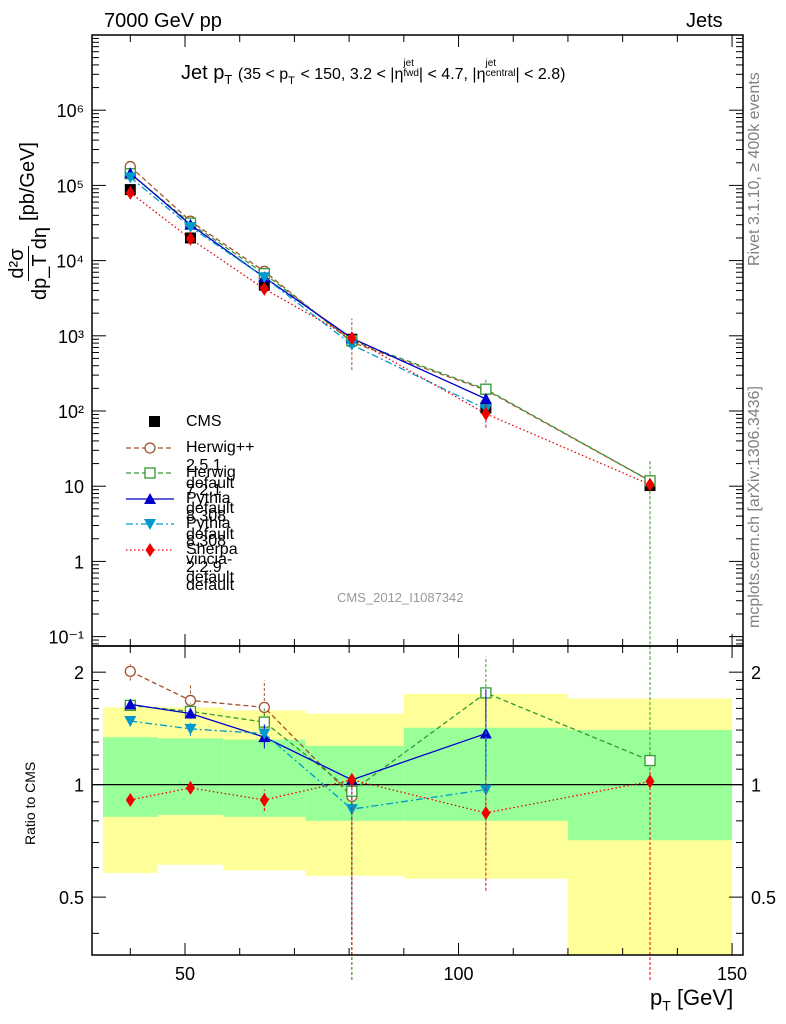 This screenshot has height=1024, width=786. I want to click on ratio-band-inner, so click(190, 776).